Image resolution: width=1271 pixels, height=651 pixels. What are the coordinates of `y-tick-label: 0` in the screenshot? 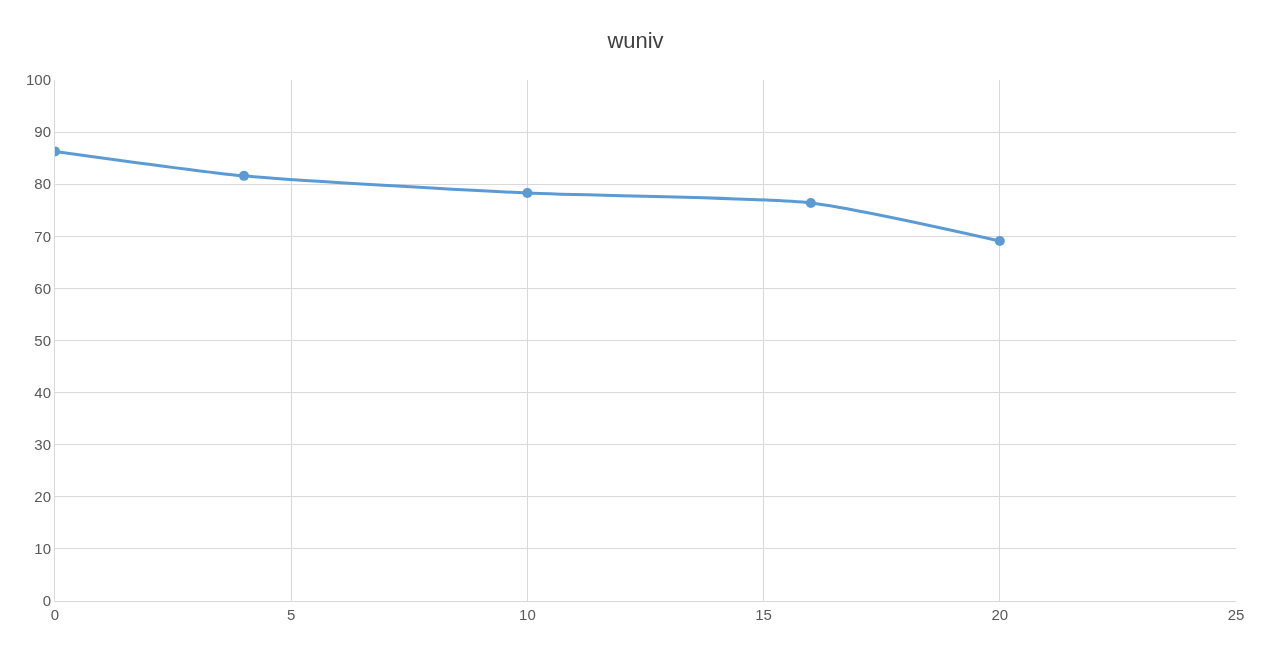 It's located at (46, 601).